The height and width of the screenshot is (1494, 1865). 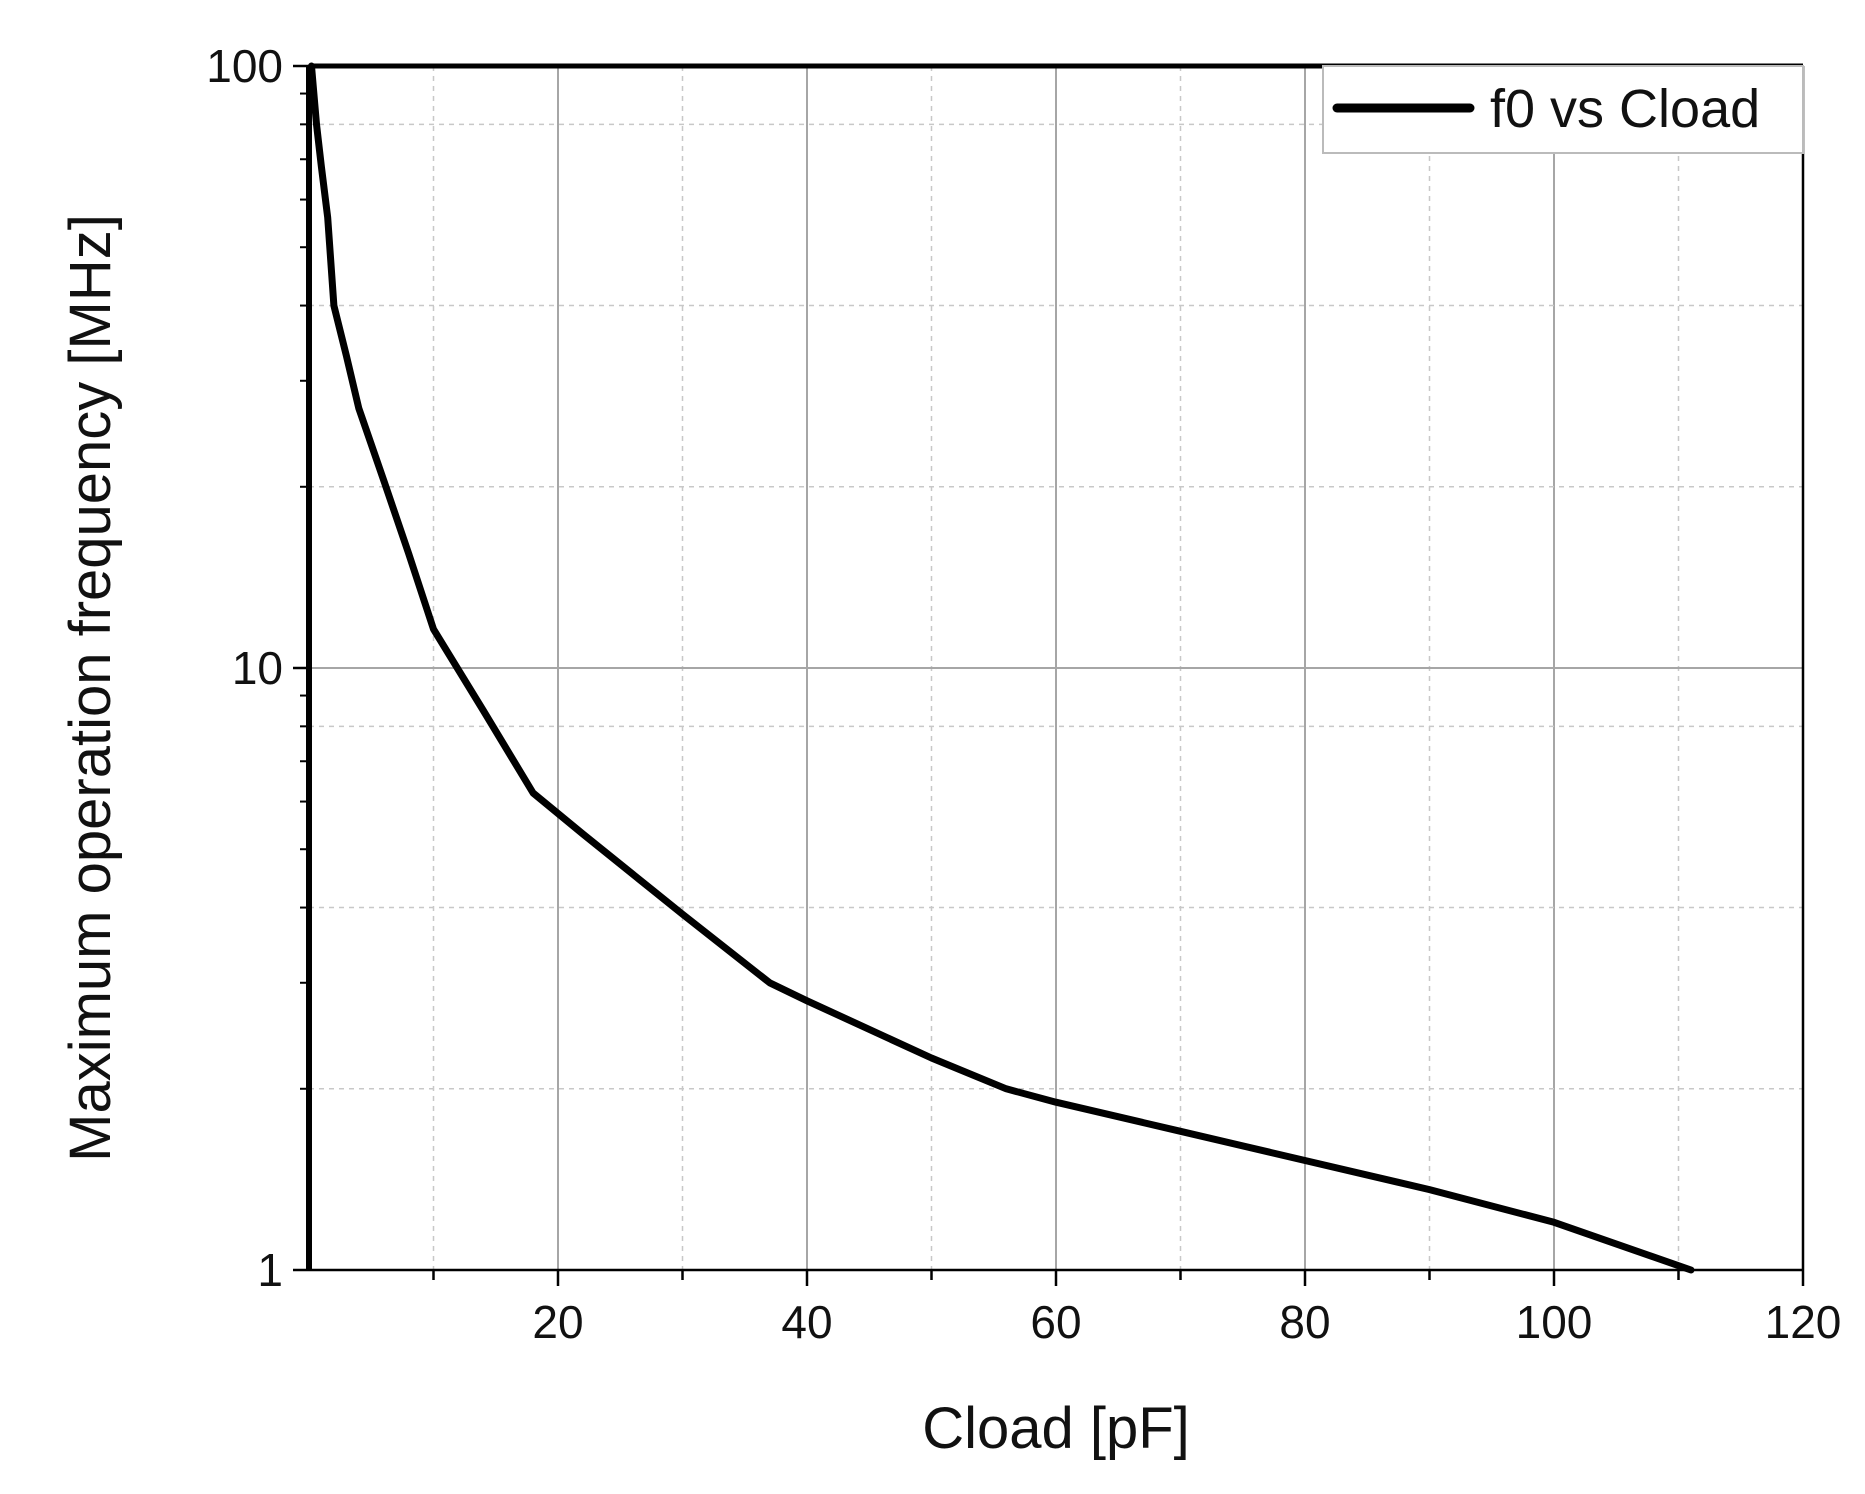 I want to click on legend: f0 vs Cload, so click(x=1563, y=109).